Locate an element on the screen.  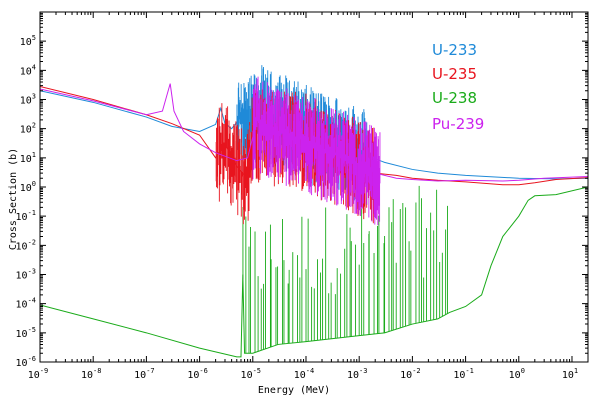
y-tick-label: 10⁻² is located at coordinates (26, 245).